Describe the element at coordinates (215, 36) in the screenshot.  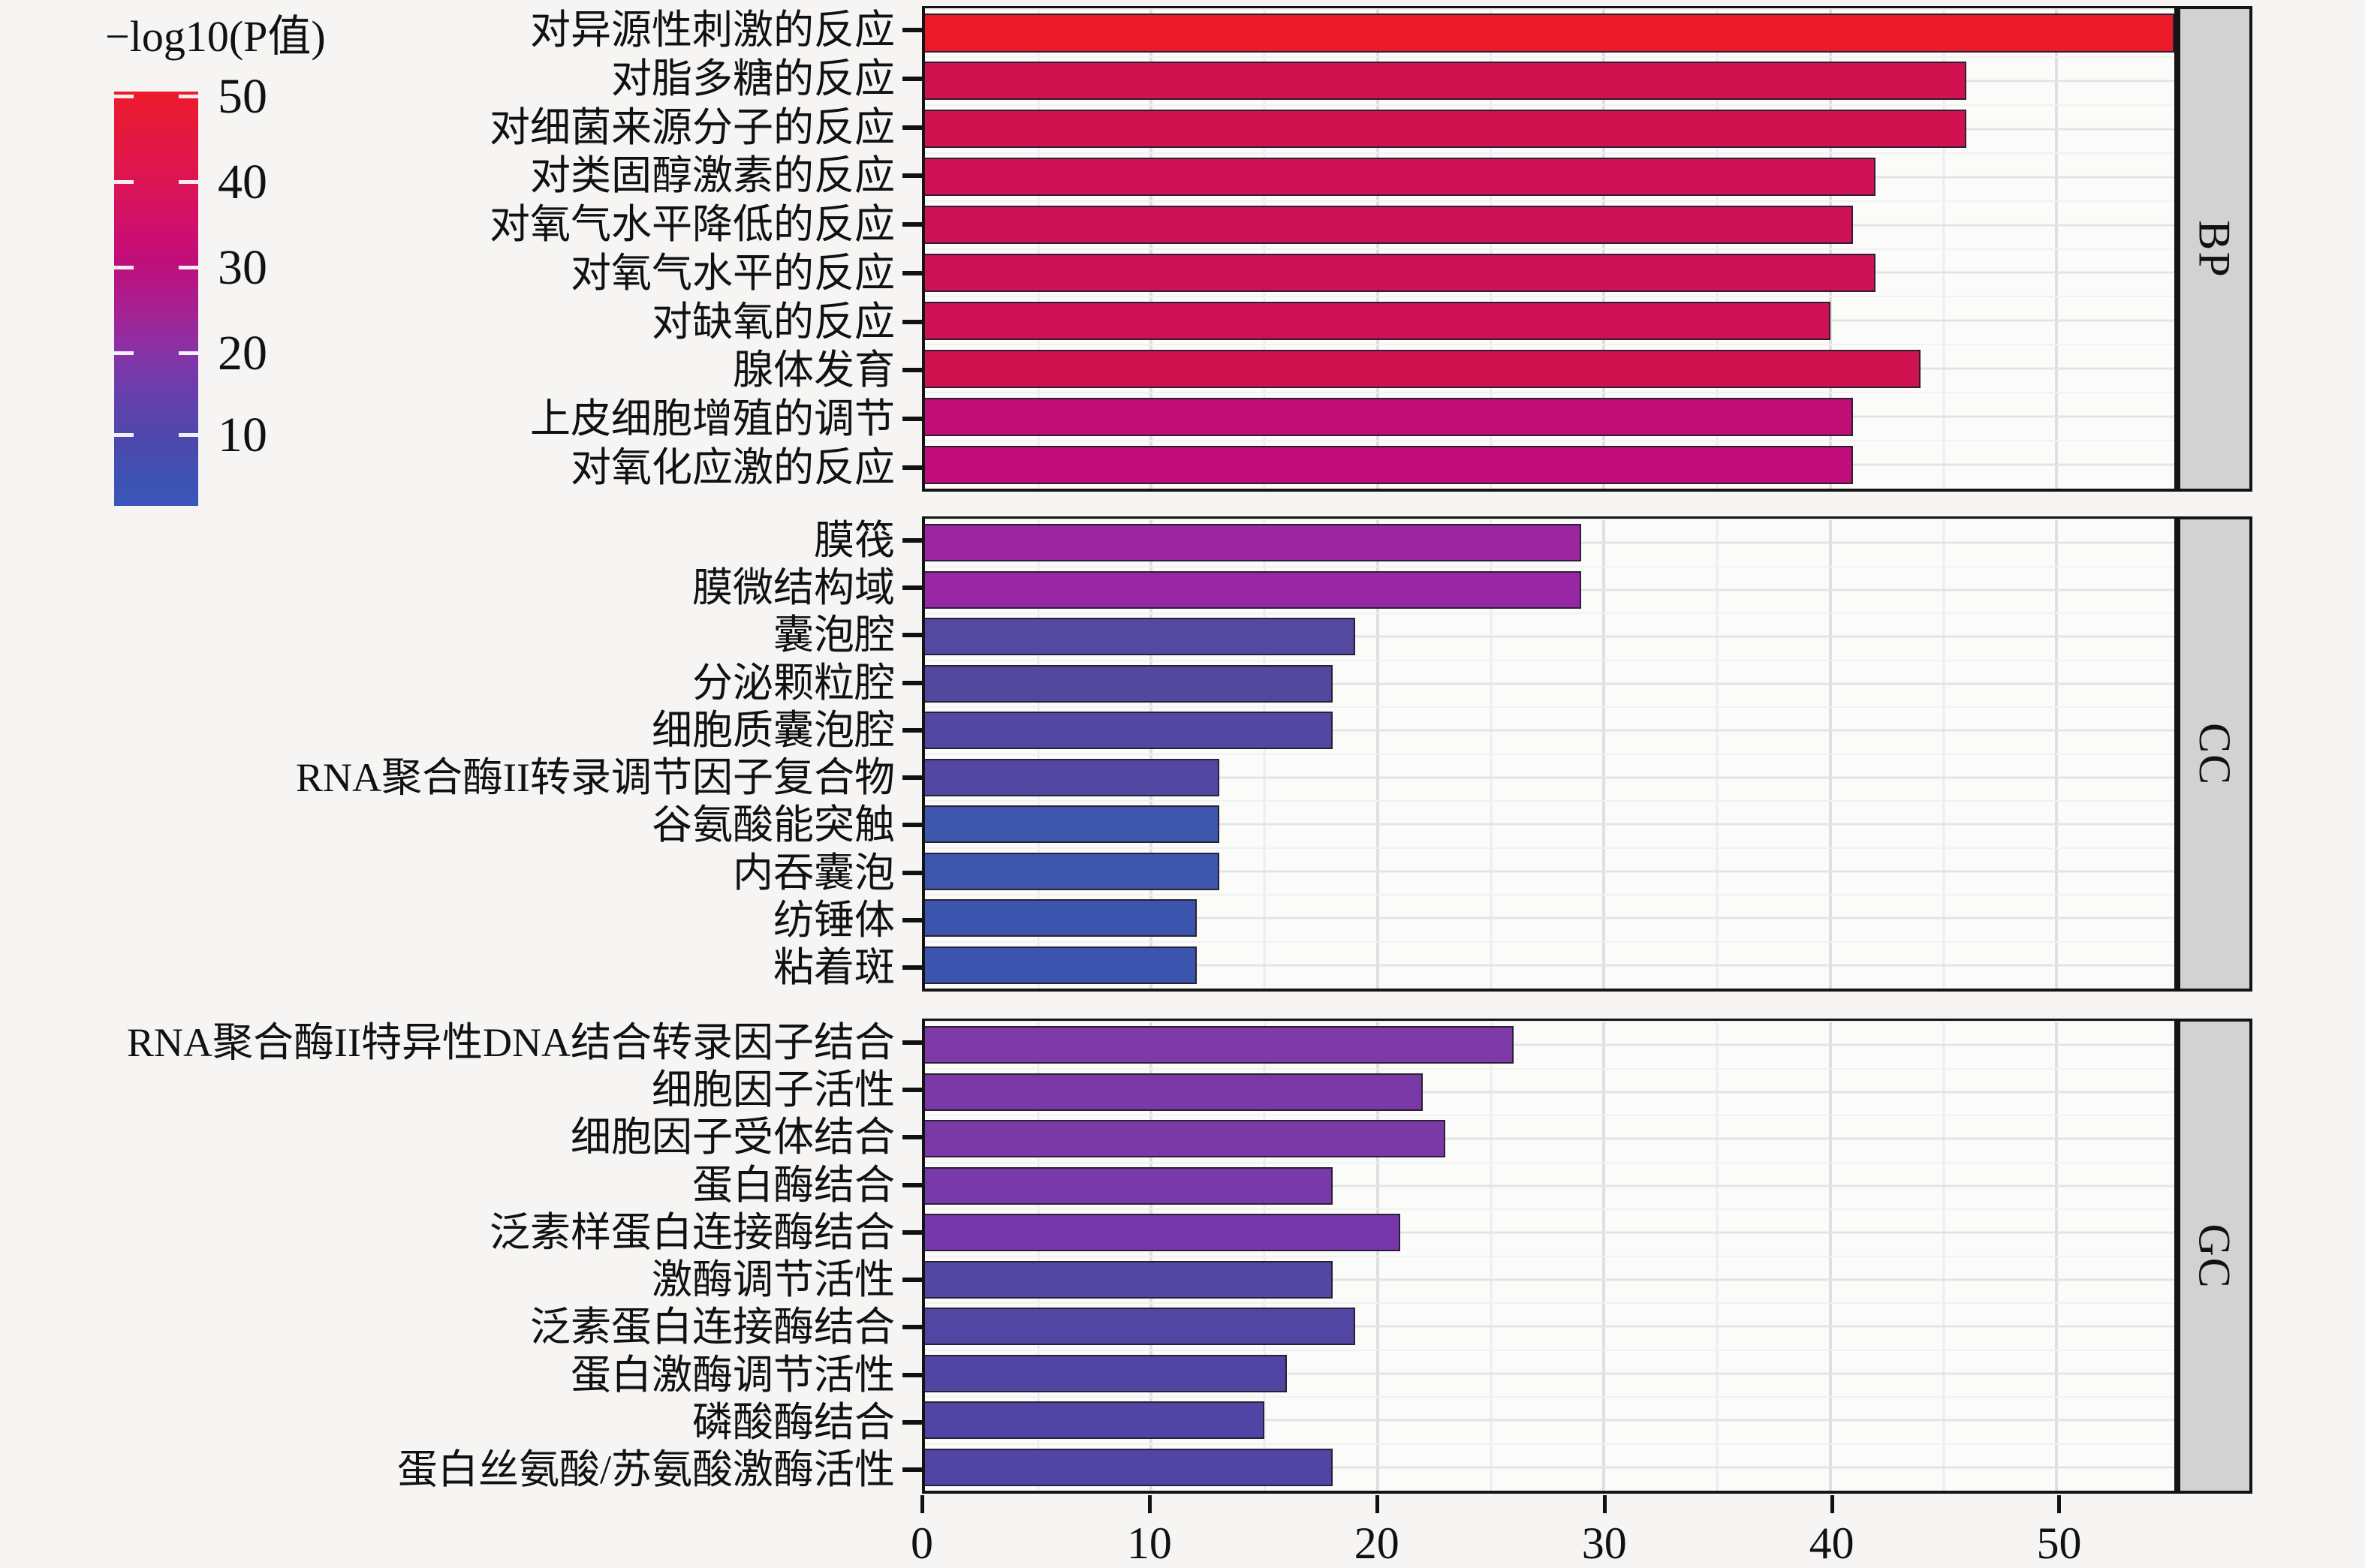
I see `legend-title: −log10(P值)` at that location.